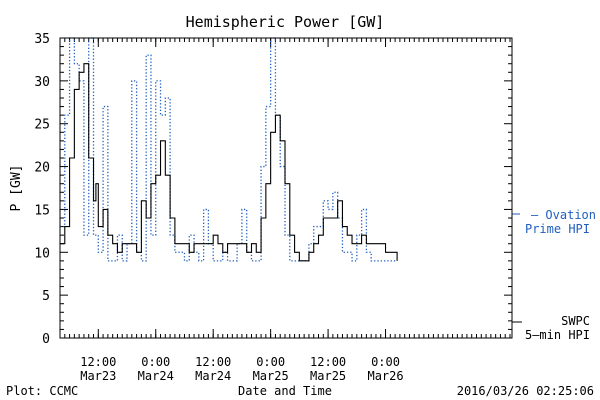 Image resolution: width=600 pixels, height=400 pixels. What do you see at coordinates (46, 339) in the screenshot?
I see `y-tick-label: 0` at bounding box center [46, 339].